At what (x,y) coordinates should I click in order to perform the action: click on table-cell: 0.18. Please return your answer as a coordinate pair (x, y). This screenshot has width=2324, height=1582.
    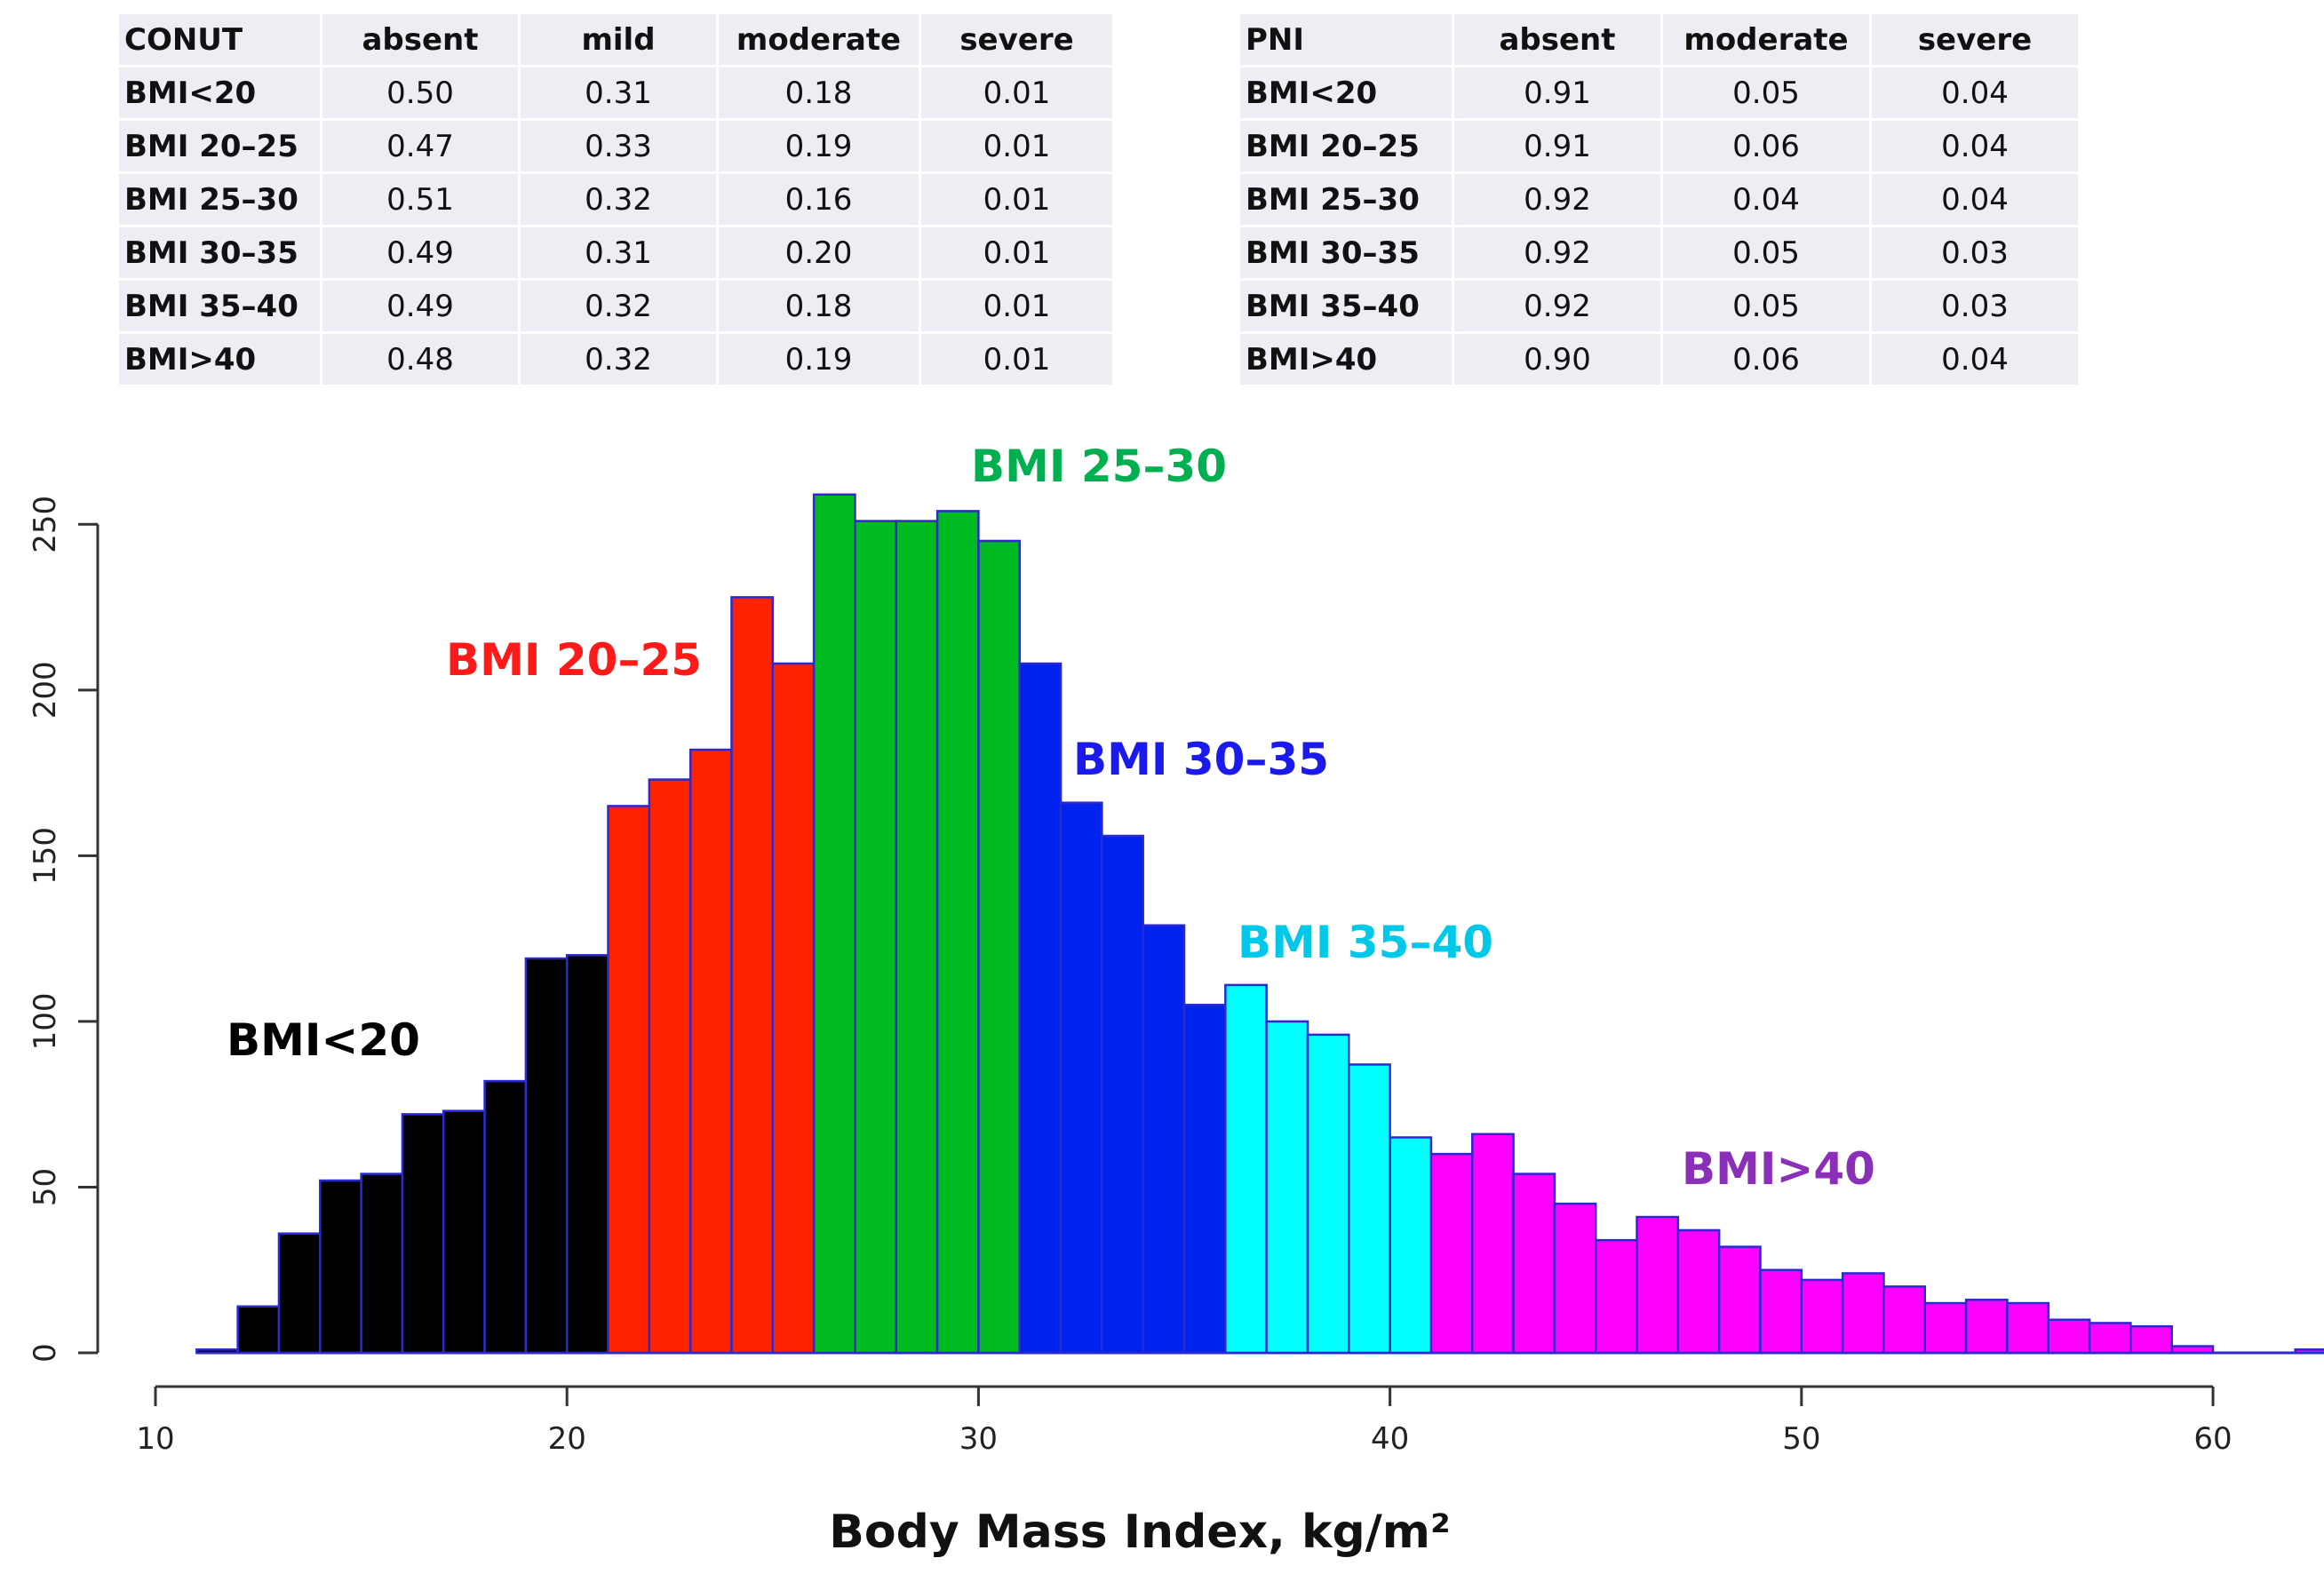
    Looking at the image, I should click on (820, 307).